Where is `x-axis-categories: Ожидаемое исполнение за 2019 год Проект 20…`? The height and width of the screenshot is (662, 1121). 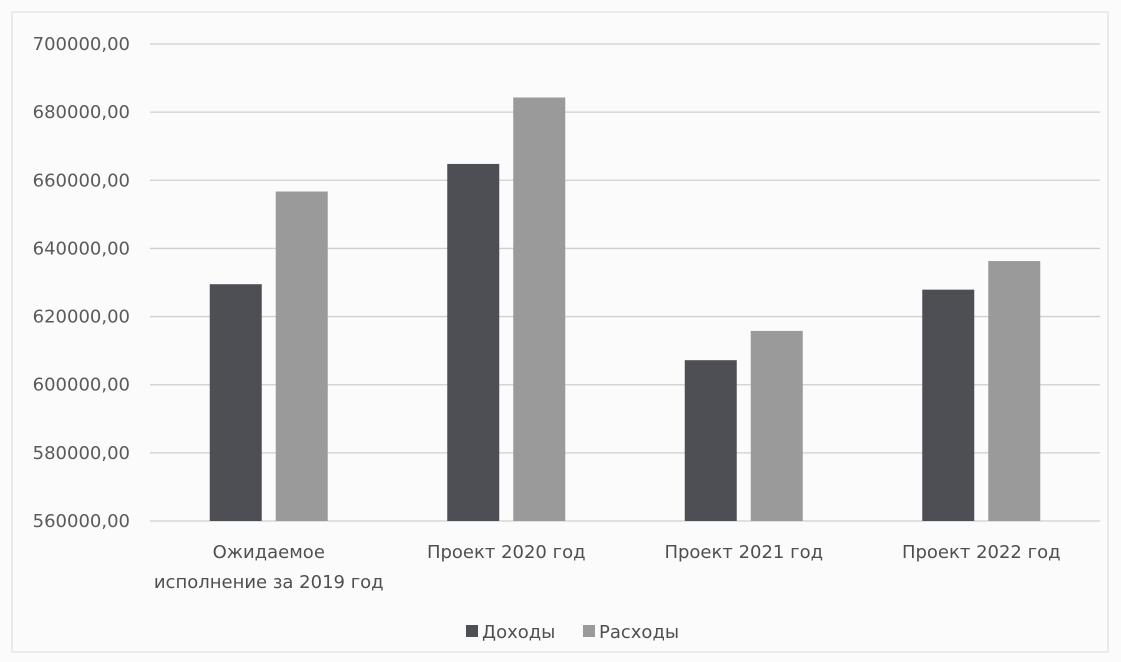 x-axis-categories: Ожидаемое исполнение за 2019 год Проект 20… is located at coordinates (607, 567).